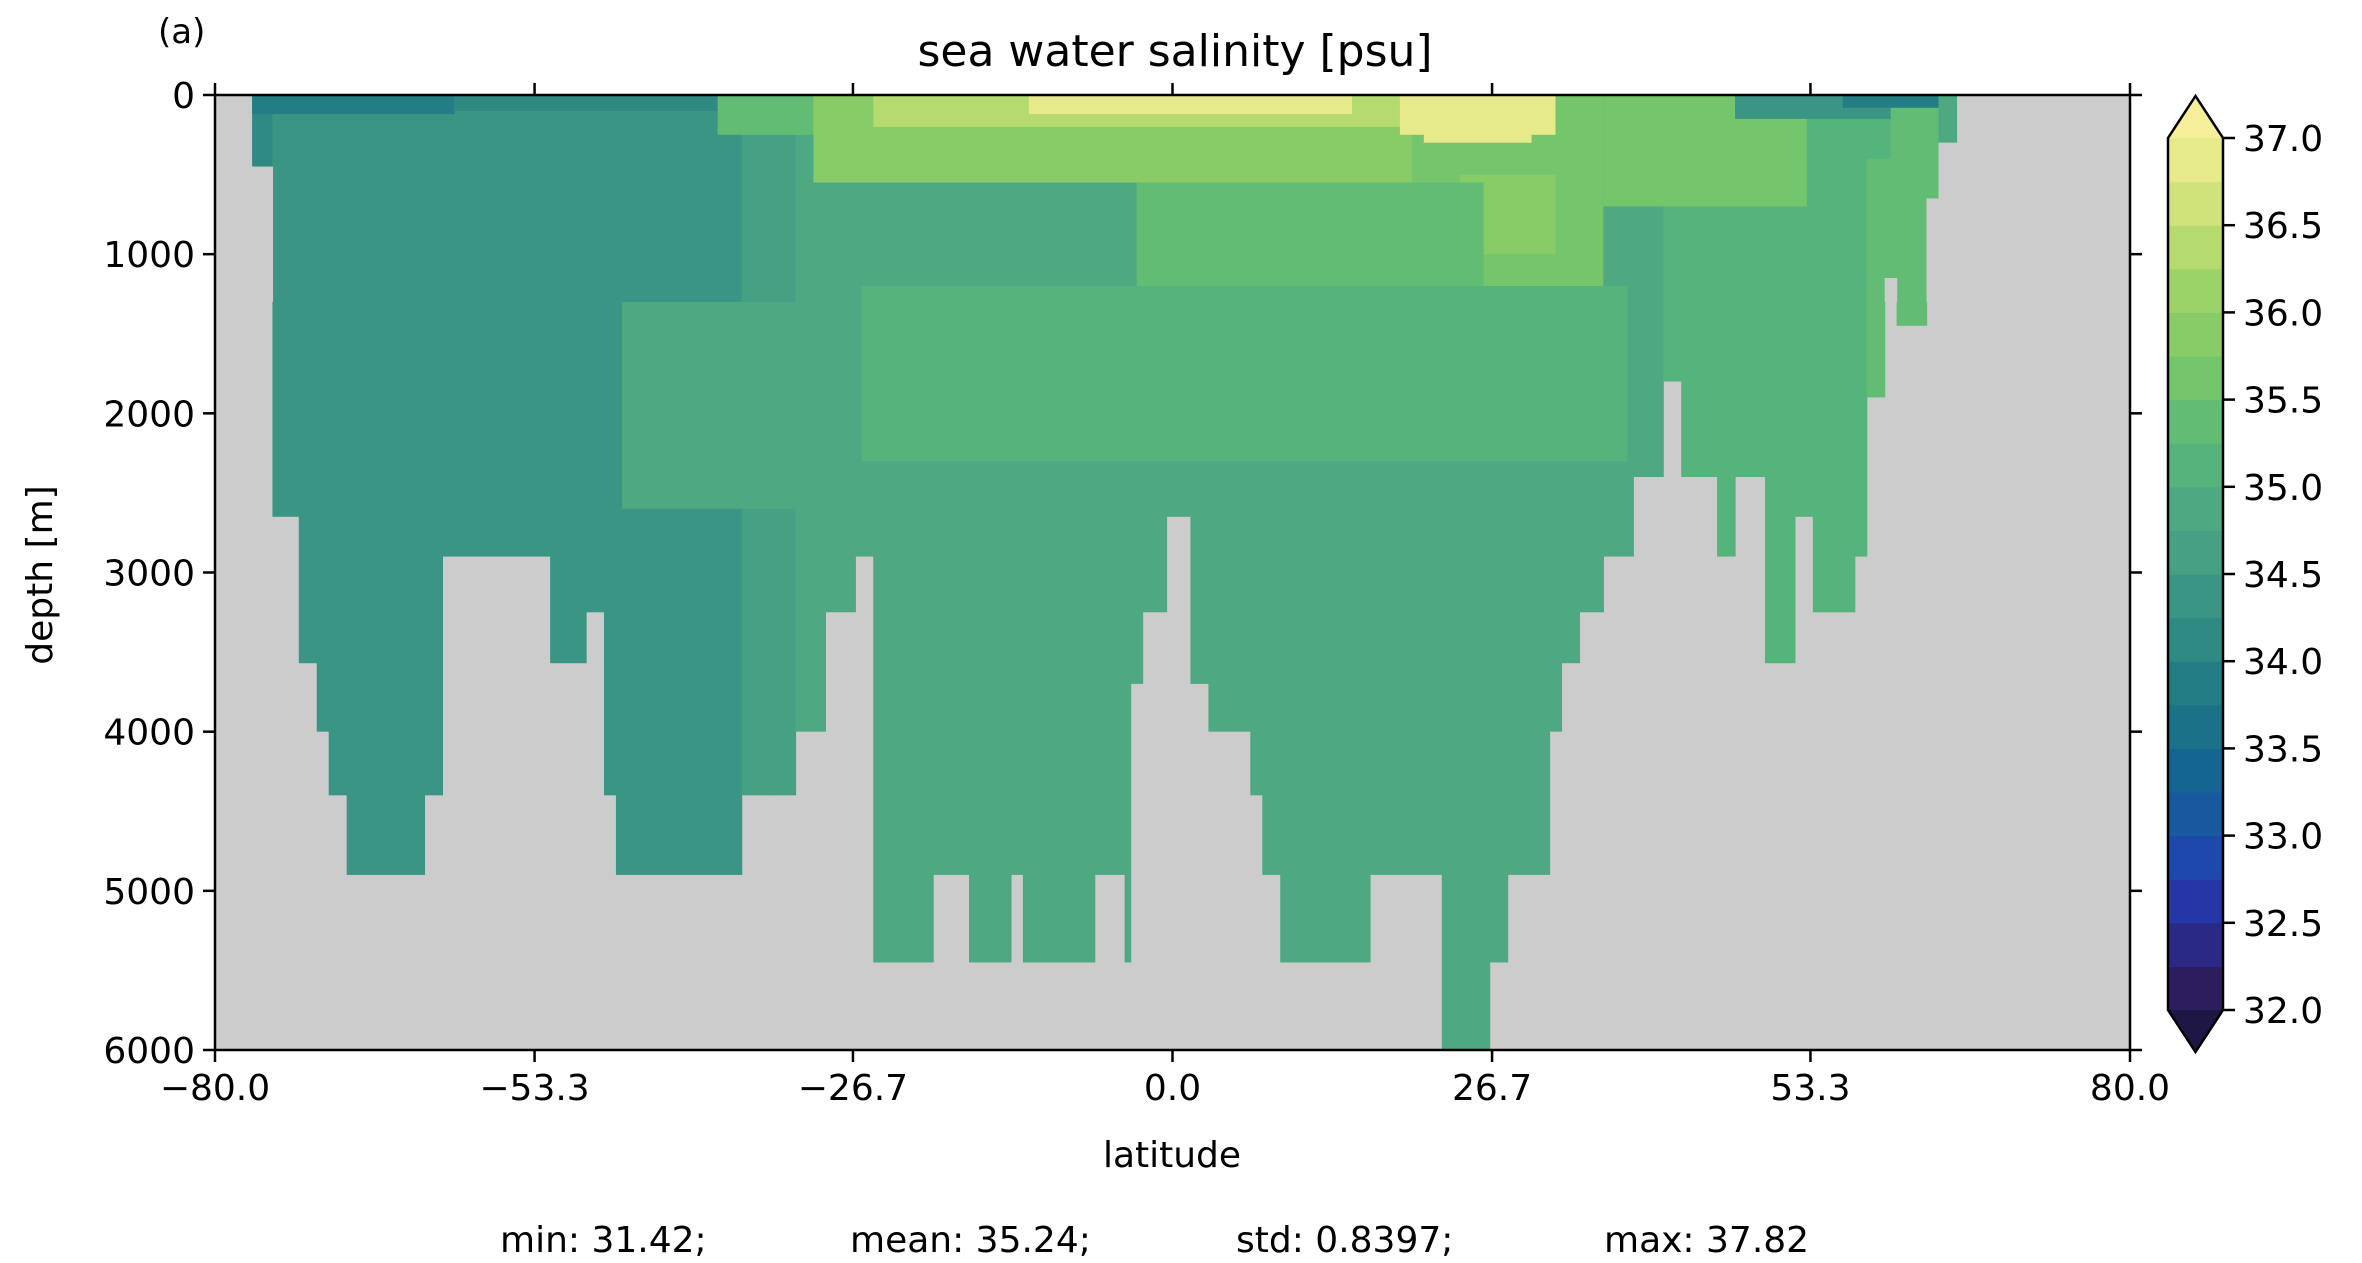  Describe the element at coordinates (1706, 1240) in the screenshot. I see `stat-max: max: 37.82` at that location.